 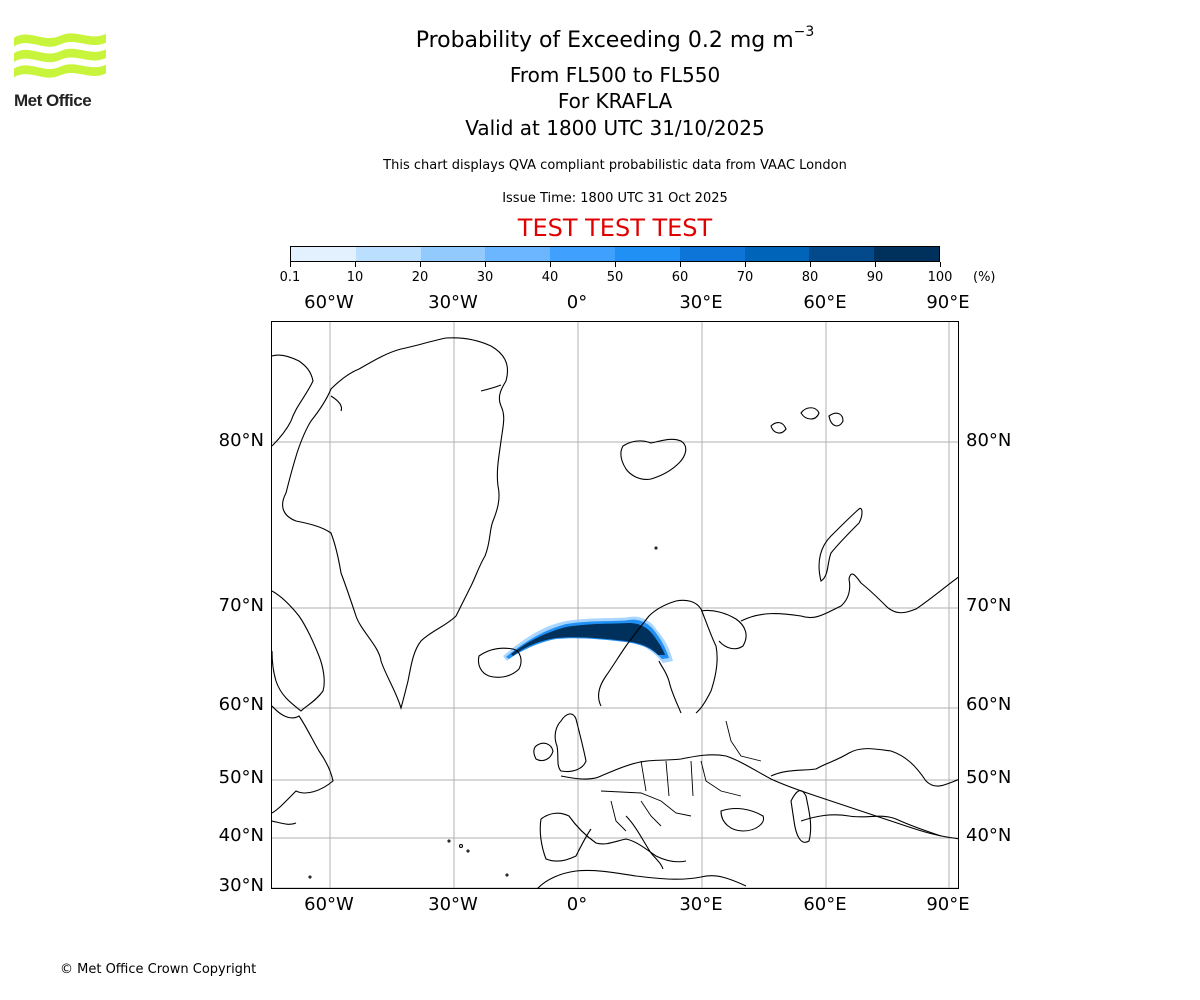 I want to click on iceland-coast, so click(x=499, y=662).